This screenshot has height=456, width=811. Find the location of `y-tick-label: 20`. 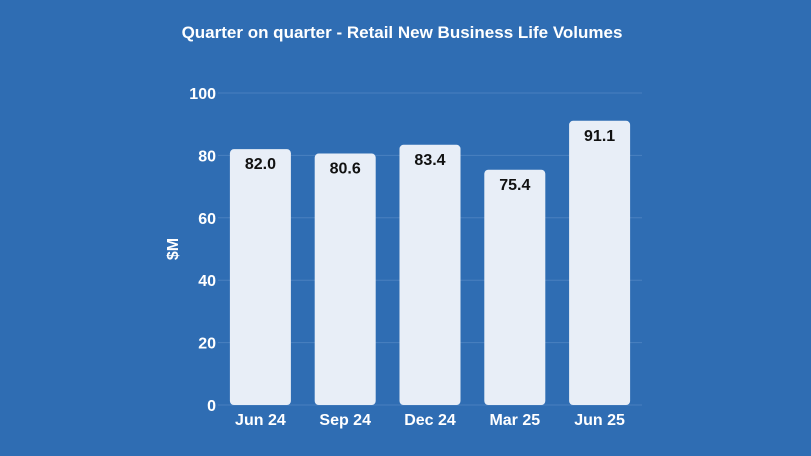

y-tick-label: 20 is located at coordinates (207, 344).